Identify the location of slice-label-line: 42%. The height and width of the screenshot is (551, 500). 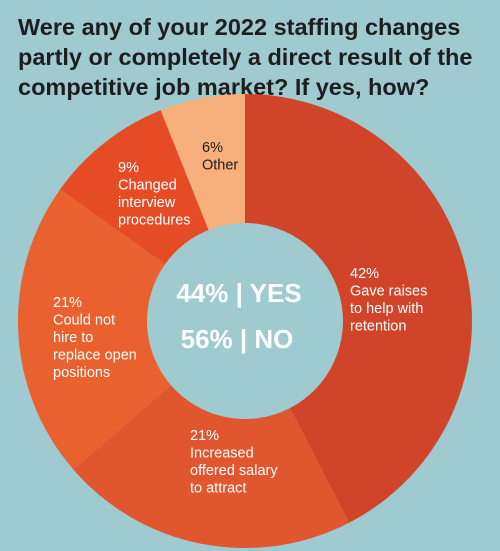
(364, 274).